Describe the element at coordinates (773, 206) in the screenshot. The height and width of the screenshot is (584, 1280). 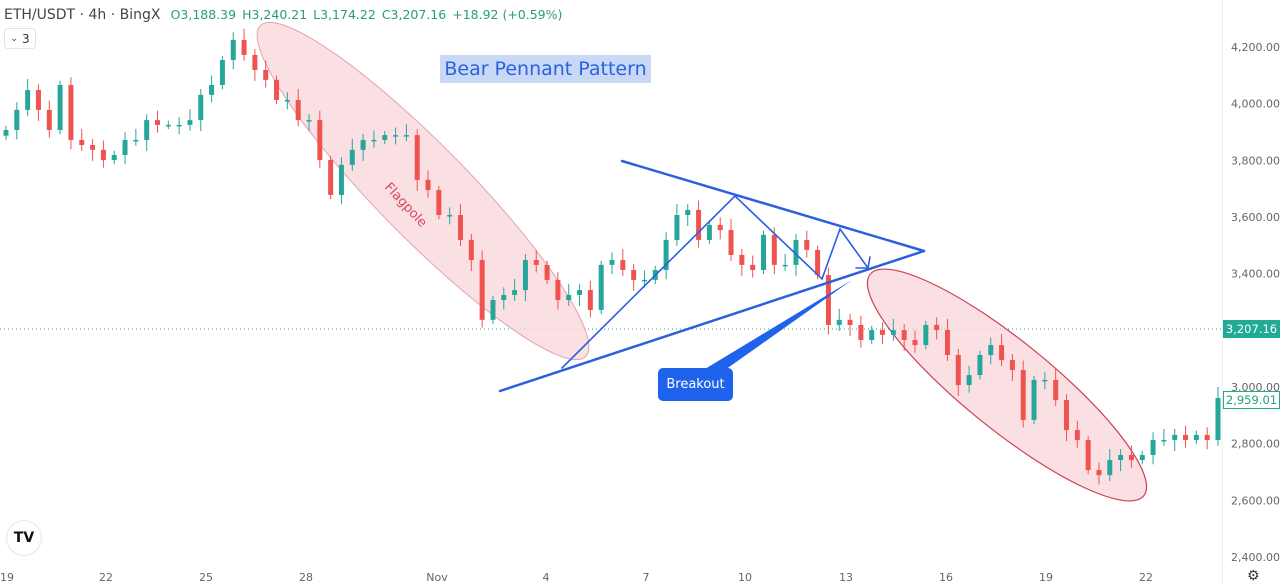
I see `upper-trendline` at that location.